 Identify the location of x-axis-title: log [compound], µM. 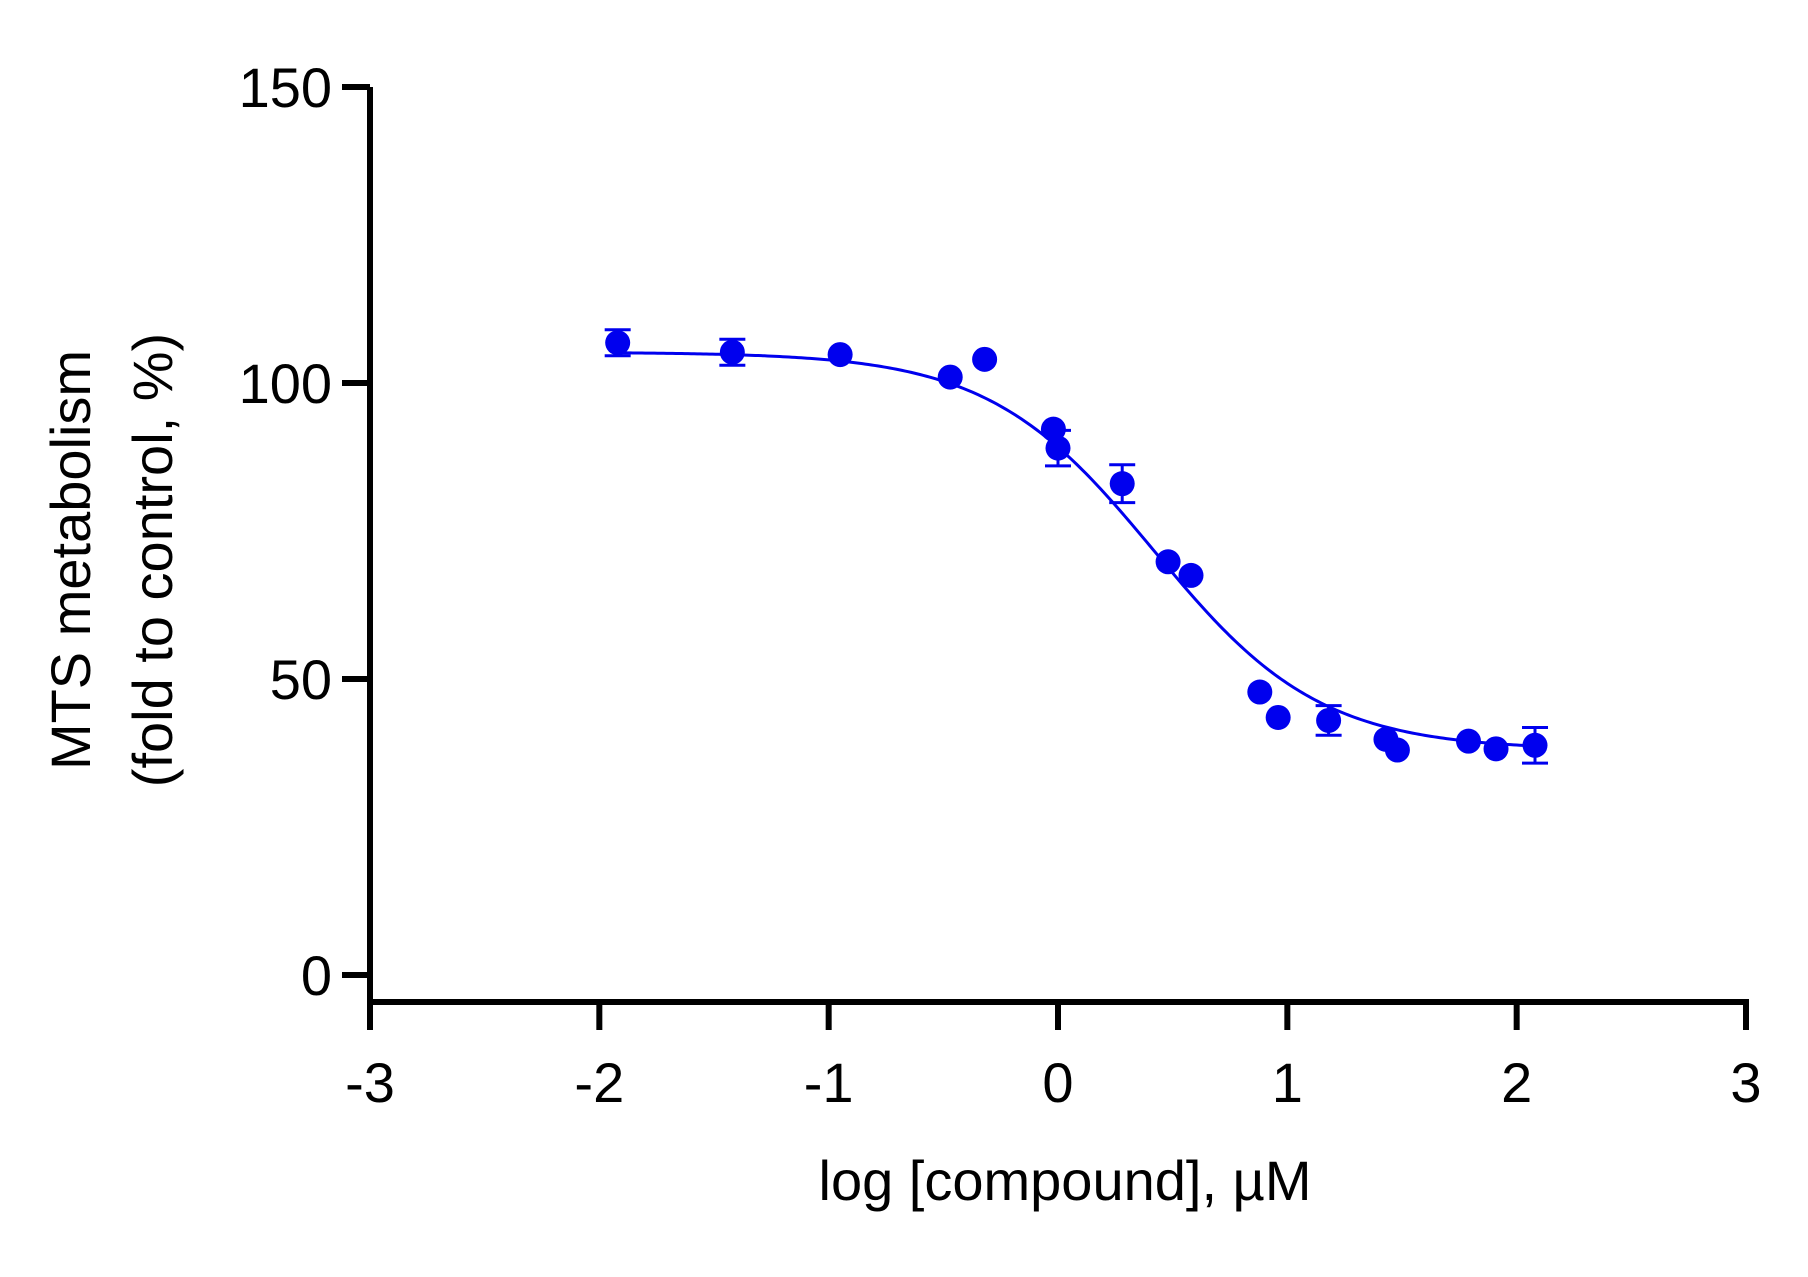
(1065, 1180).